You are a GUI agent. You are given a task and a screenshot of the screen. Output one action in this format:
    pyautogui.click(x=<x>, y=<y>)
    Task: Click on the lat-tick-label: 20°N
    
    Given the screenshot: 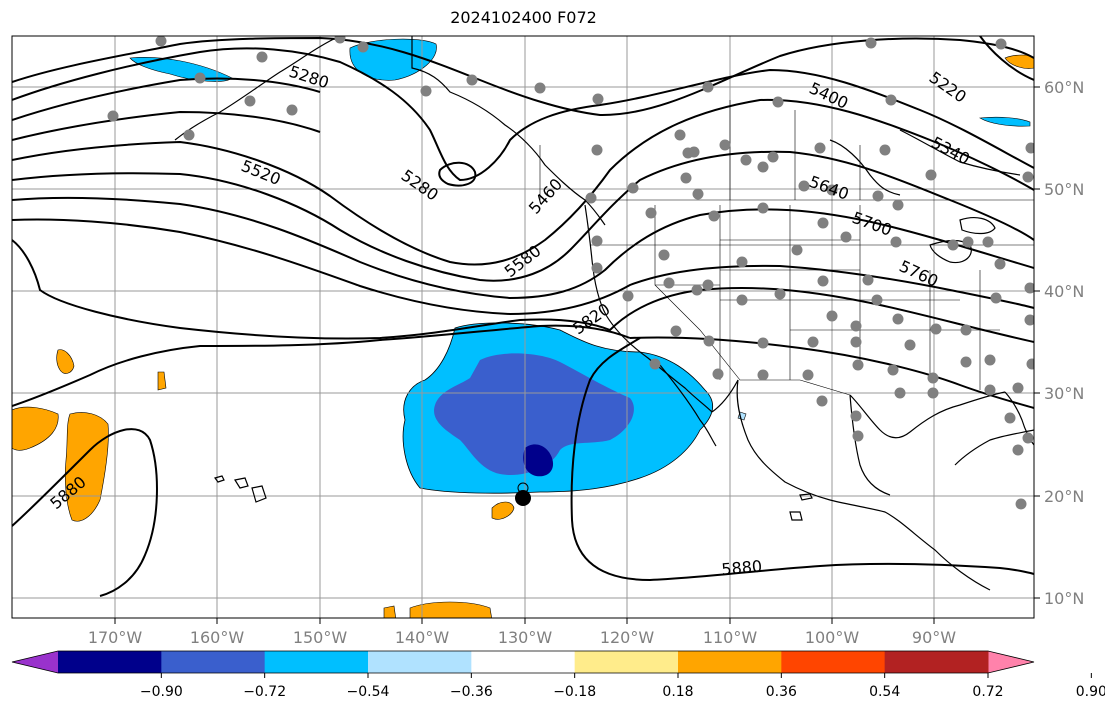 What is the action you would take?
    pyautogui.click(x=1064, y=496)
    